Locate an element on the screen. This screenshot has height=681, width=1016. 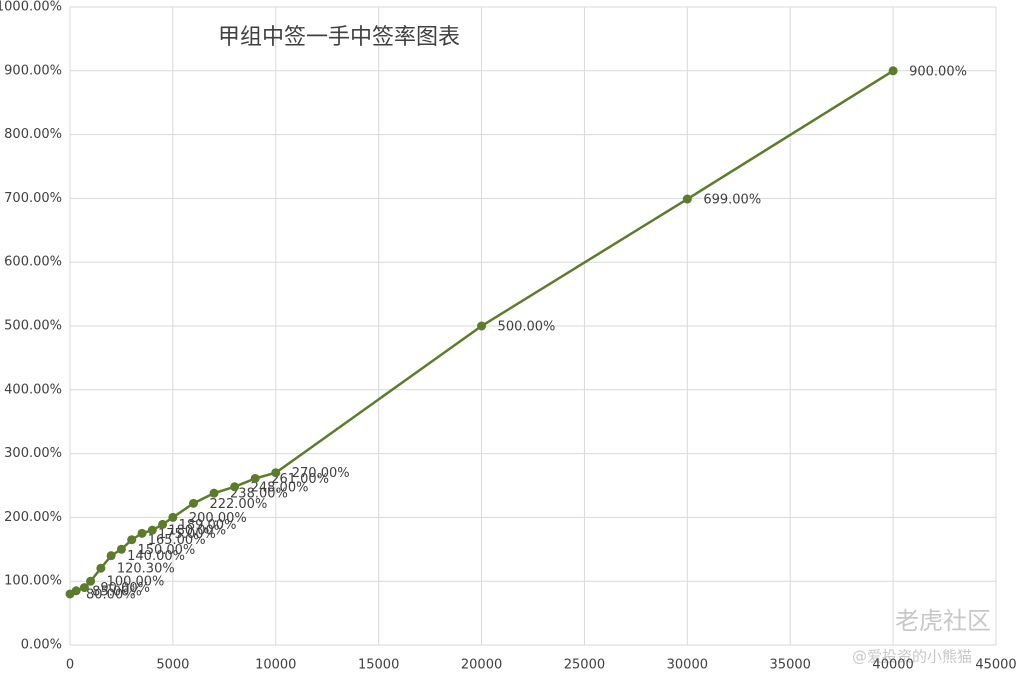
y-tick-label: 100.00% is located at coordinates (33, 581).